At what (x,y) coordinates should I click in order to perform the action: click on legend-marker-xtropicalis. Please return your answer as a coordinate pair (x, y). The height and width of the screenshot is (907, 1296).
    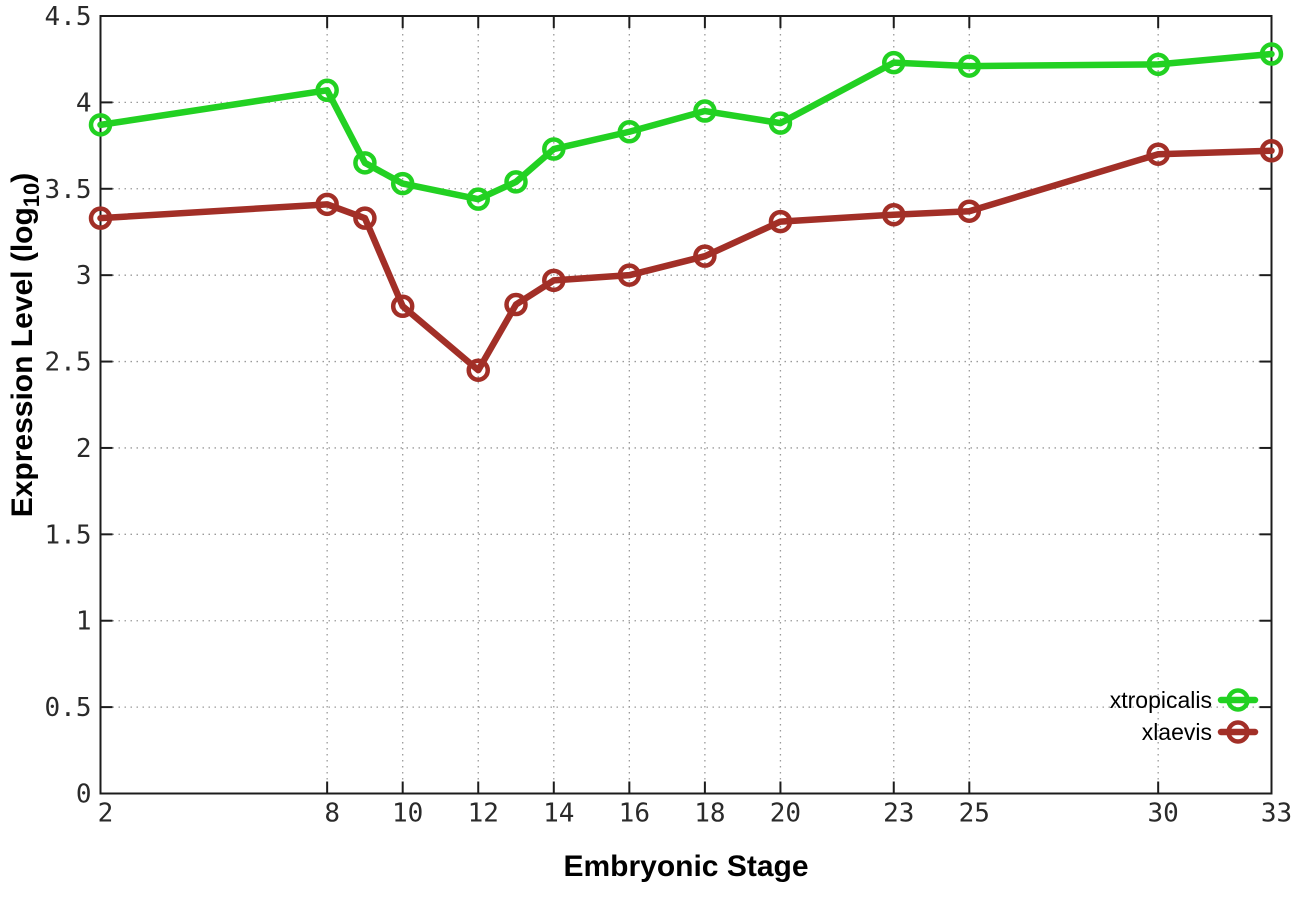
    Looking at the image, I should click on (1238, 700).